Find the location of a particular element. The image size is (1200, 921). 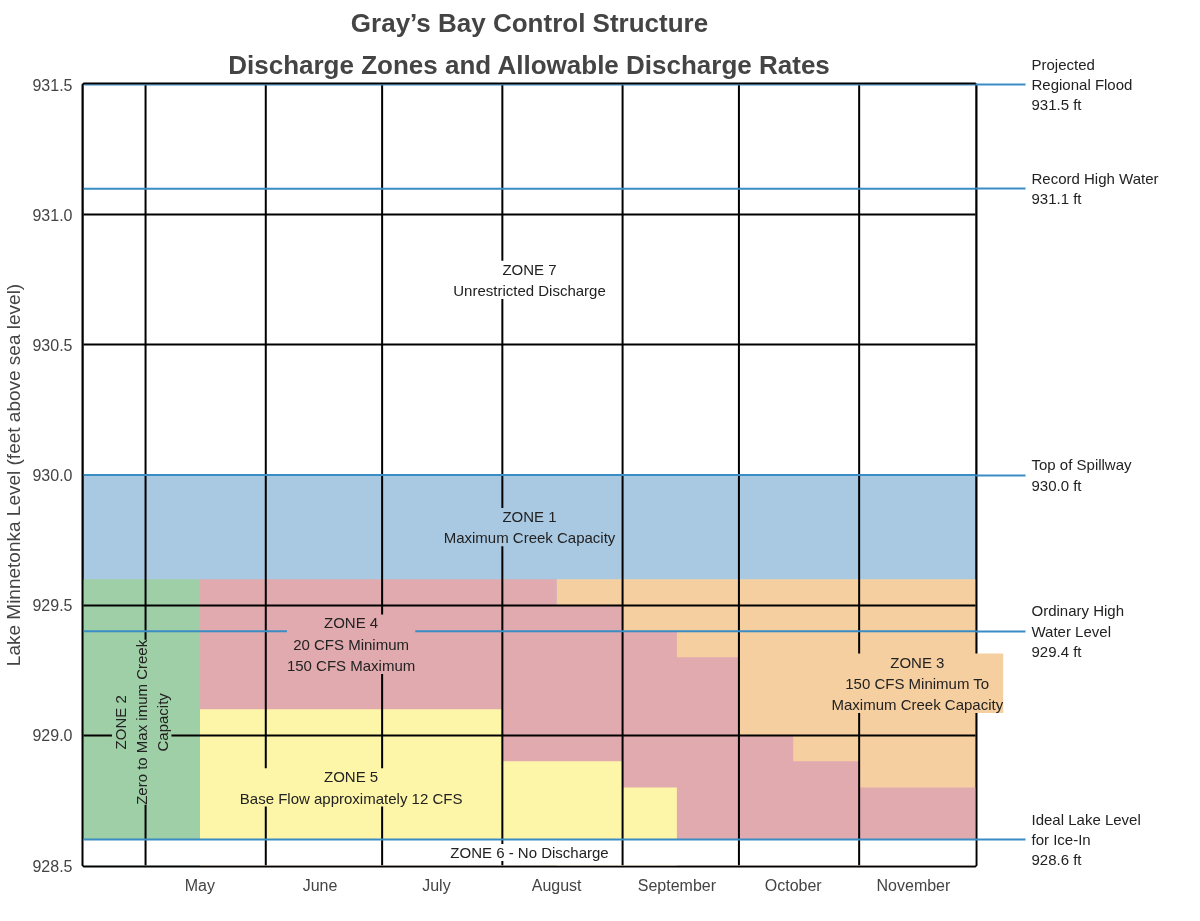

x-tick-label: September is located at coordinates (677, 885).